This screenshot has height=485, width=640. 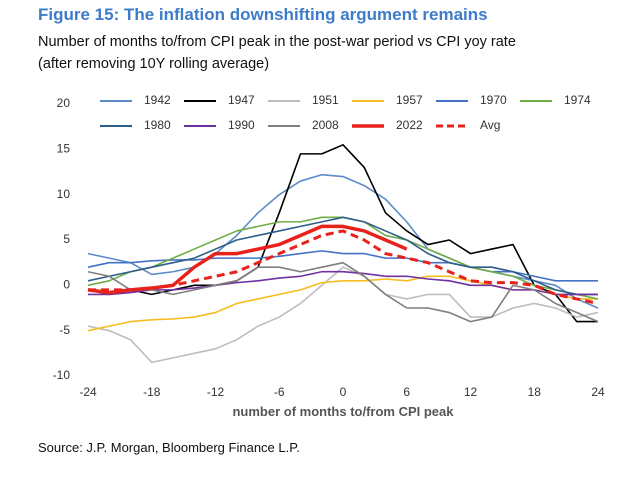 I want to click on y-tick-label: -10, so click(x=62, y=375).